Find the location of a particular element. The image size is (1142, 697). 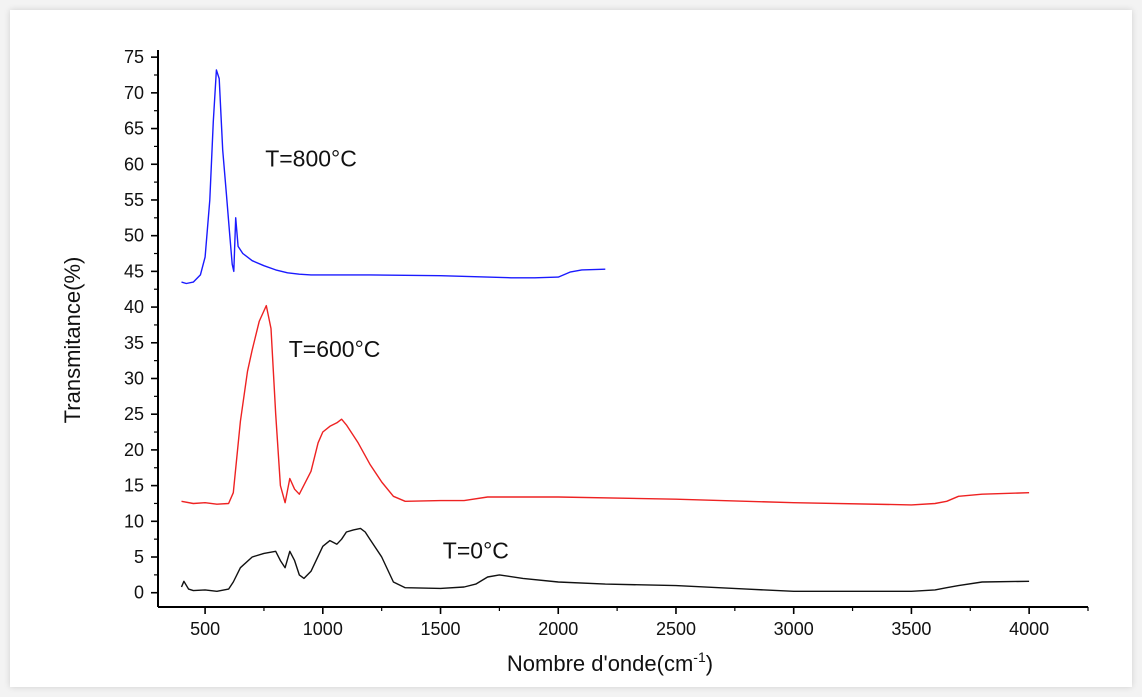

y-tick-label: 75 is located at coordinates (134, 57).